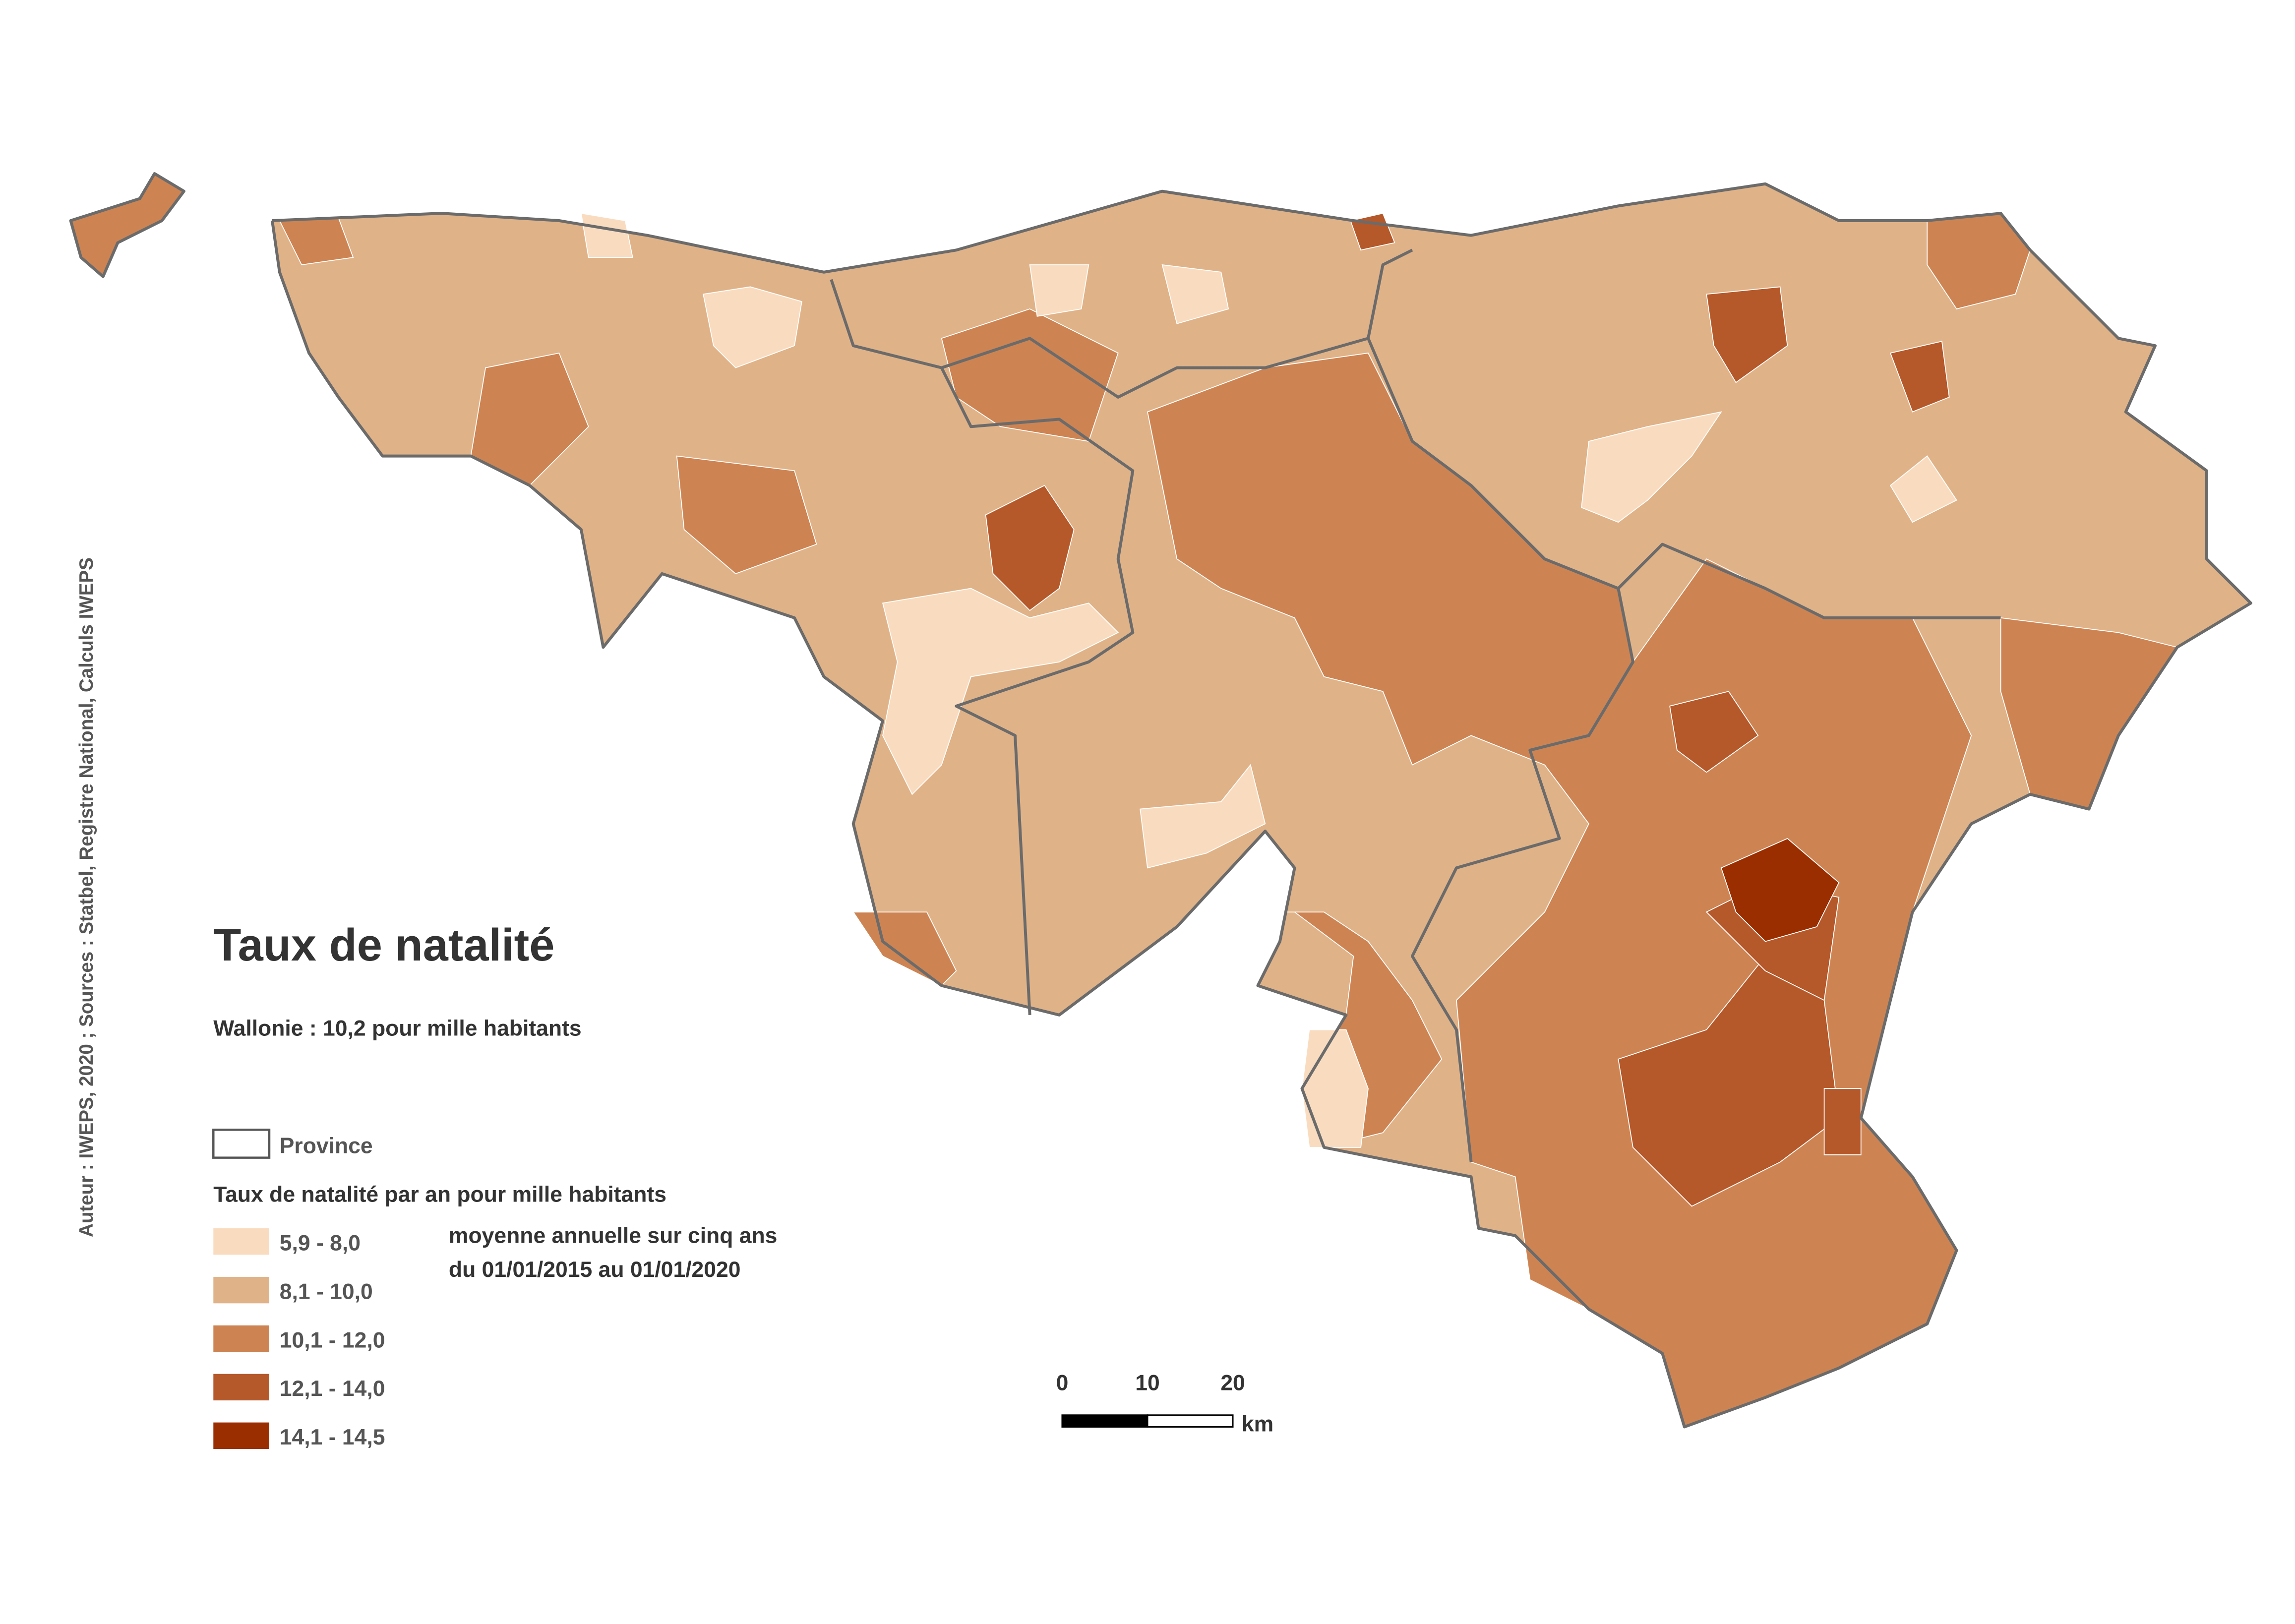 The height and width of the screenshot is (1624, 2295). Describe the element at coordinates (332, 1389) in the screenshot. I see `legend-label: 12,1 - 14,0` at that location.